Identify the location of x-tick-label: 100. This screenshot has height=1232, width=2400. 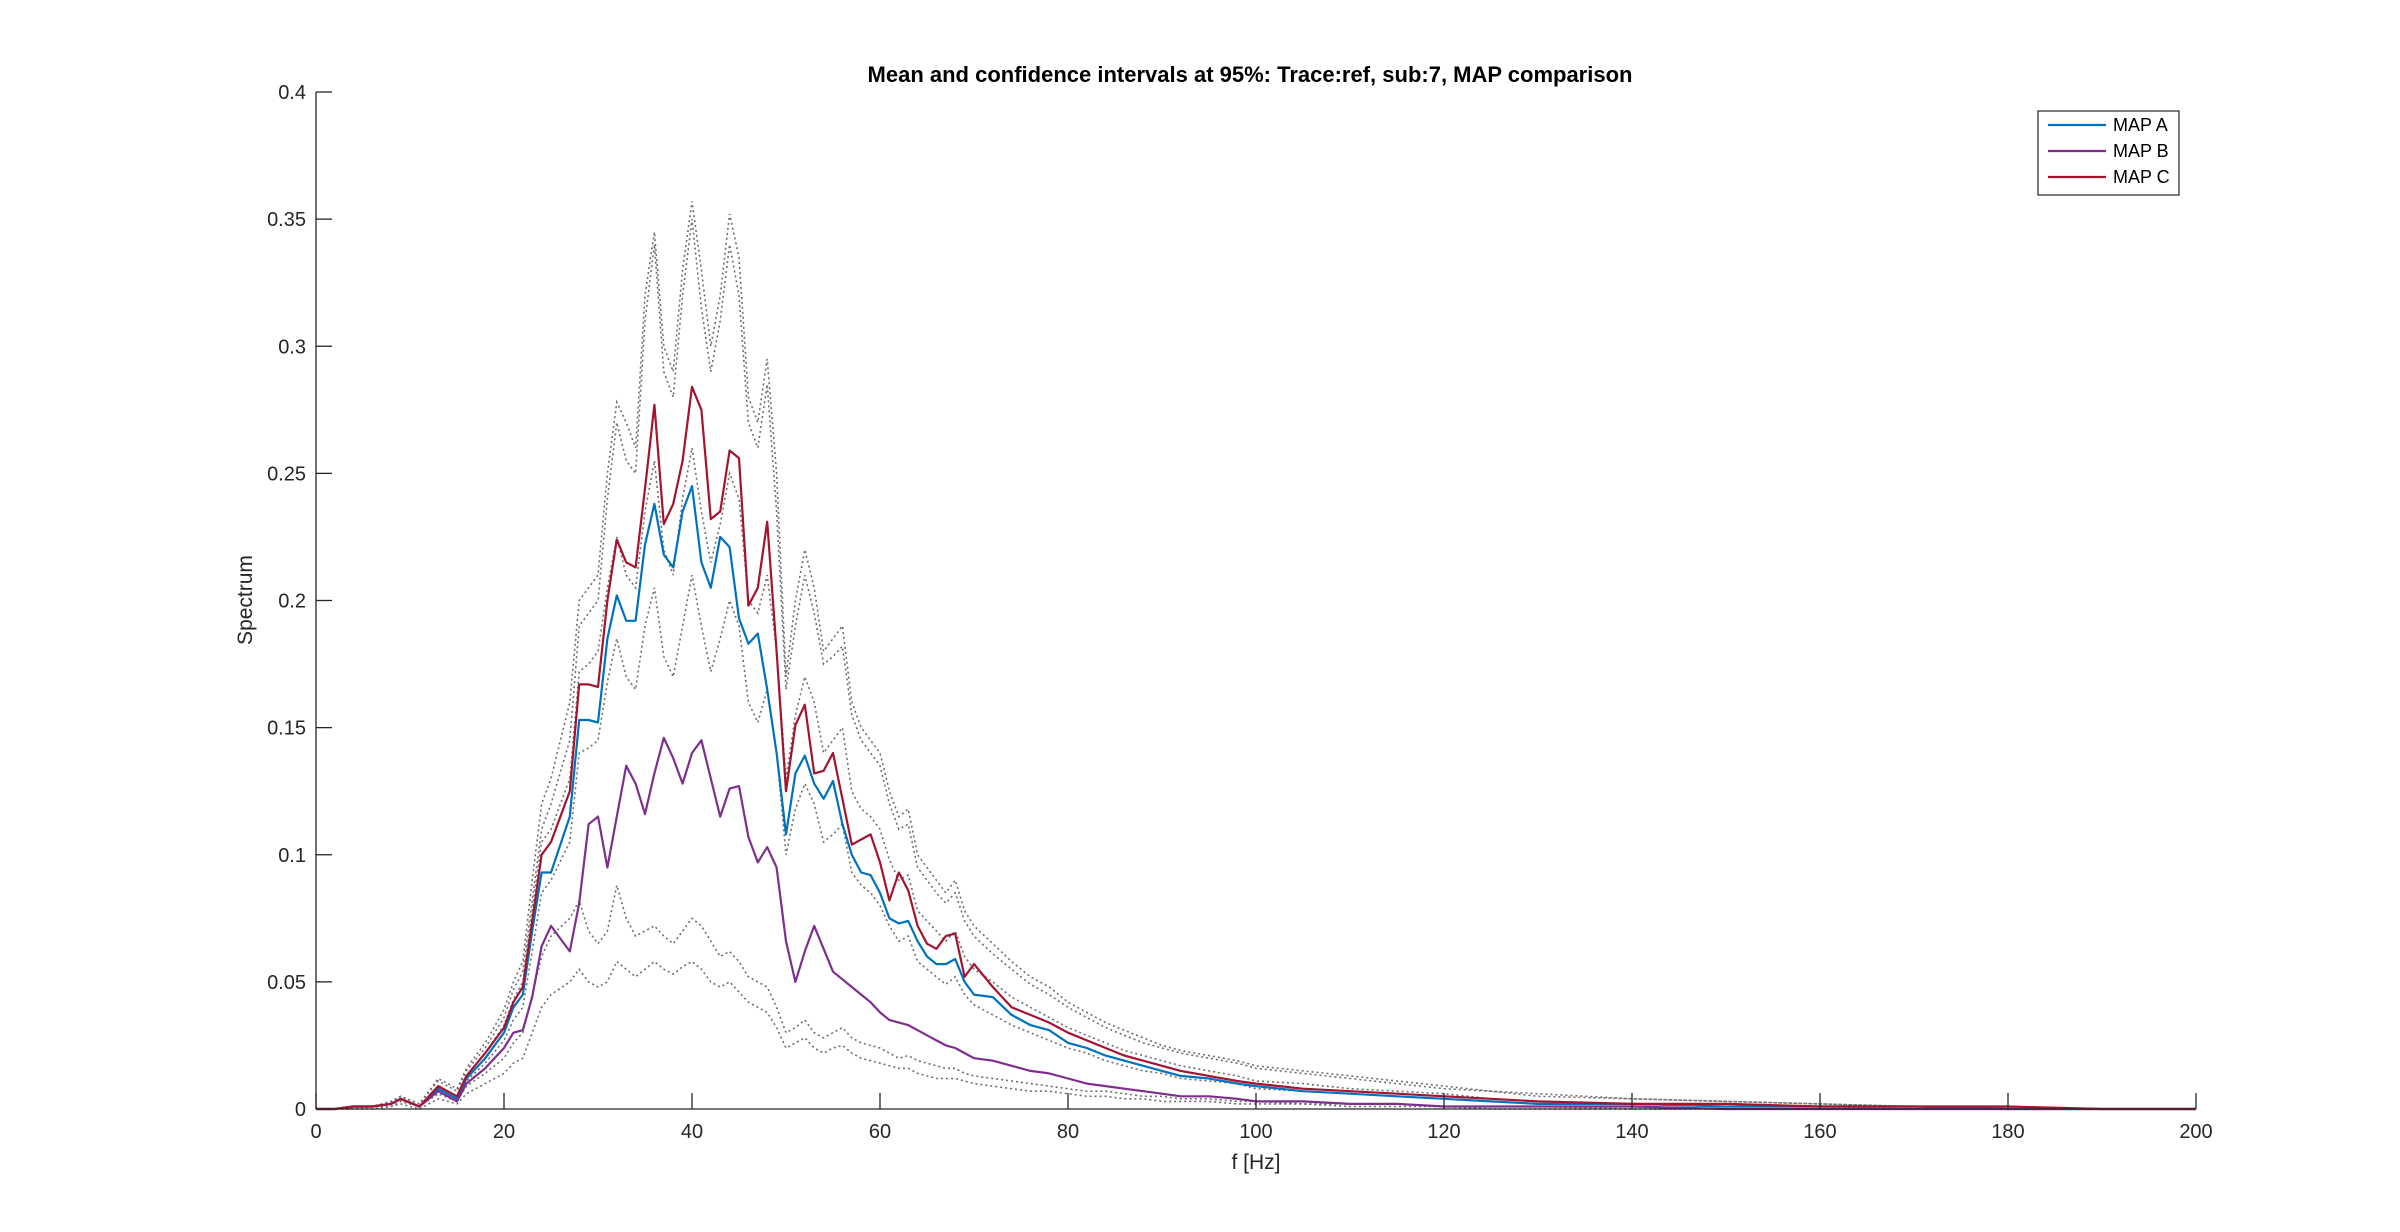
(1255, 1132).